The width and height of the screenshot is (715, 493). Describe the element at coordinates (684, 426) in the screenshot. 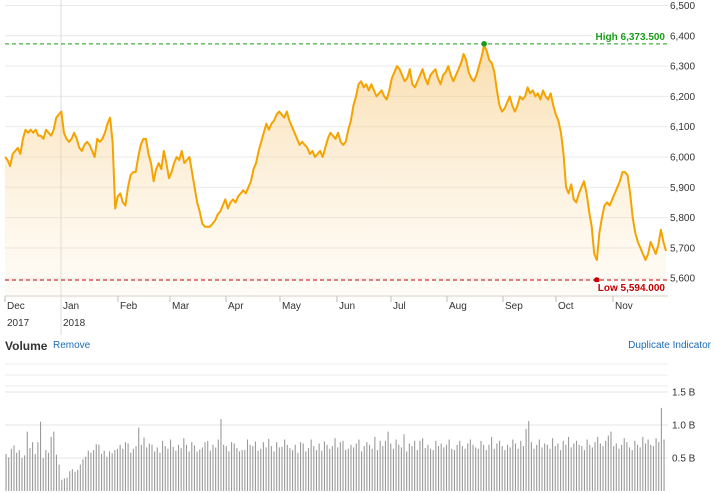

I see `volume-y-axis: 0.5 B 1.0 B 1.5 B` at that location.